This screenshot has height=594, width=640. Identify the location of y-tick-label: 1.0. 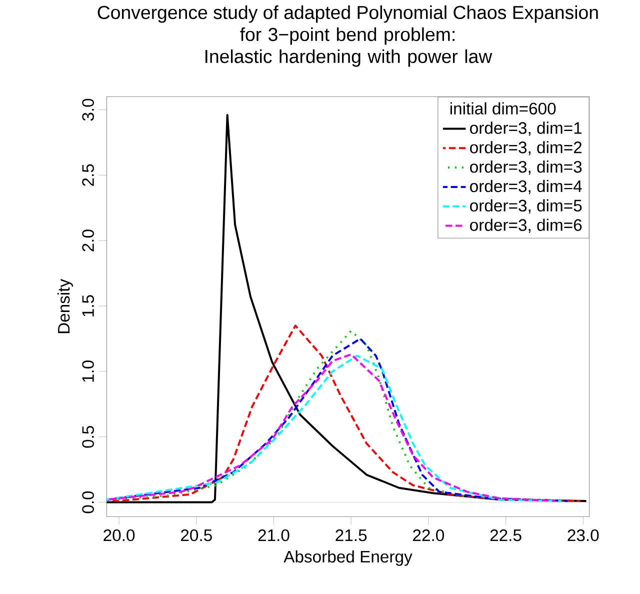
(88, 371).